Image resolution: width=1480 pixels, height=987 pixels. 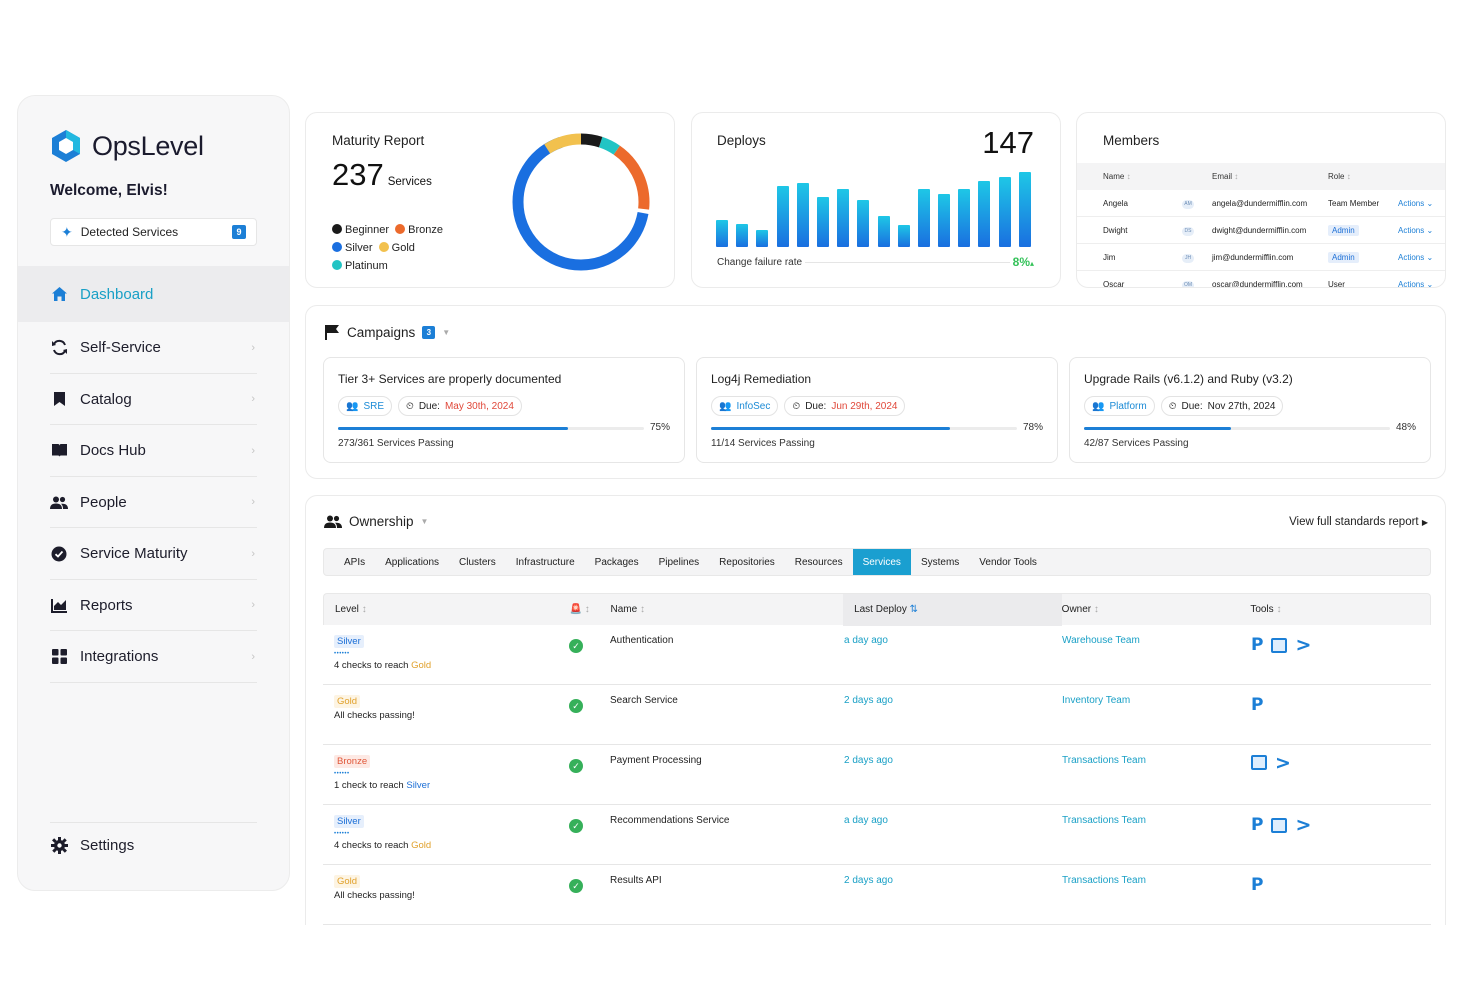 What do you see at coordinates (1008, 562) in the screenshot?
I see `tab-vendor-tools: Vendor Tools` at bounding box center [1008, 562].